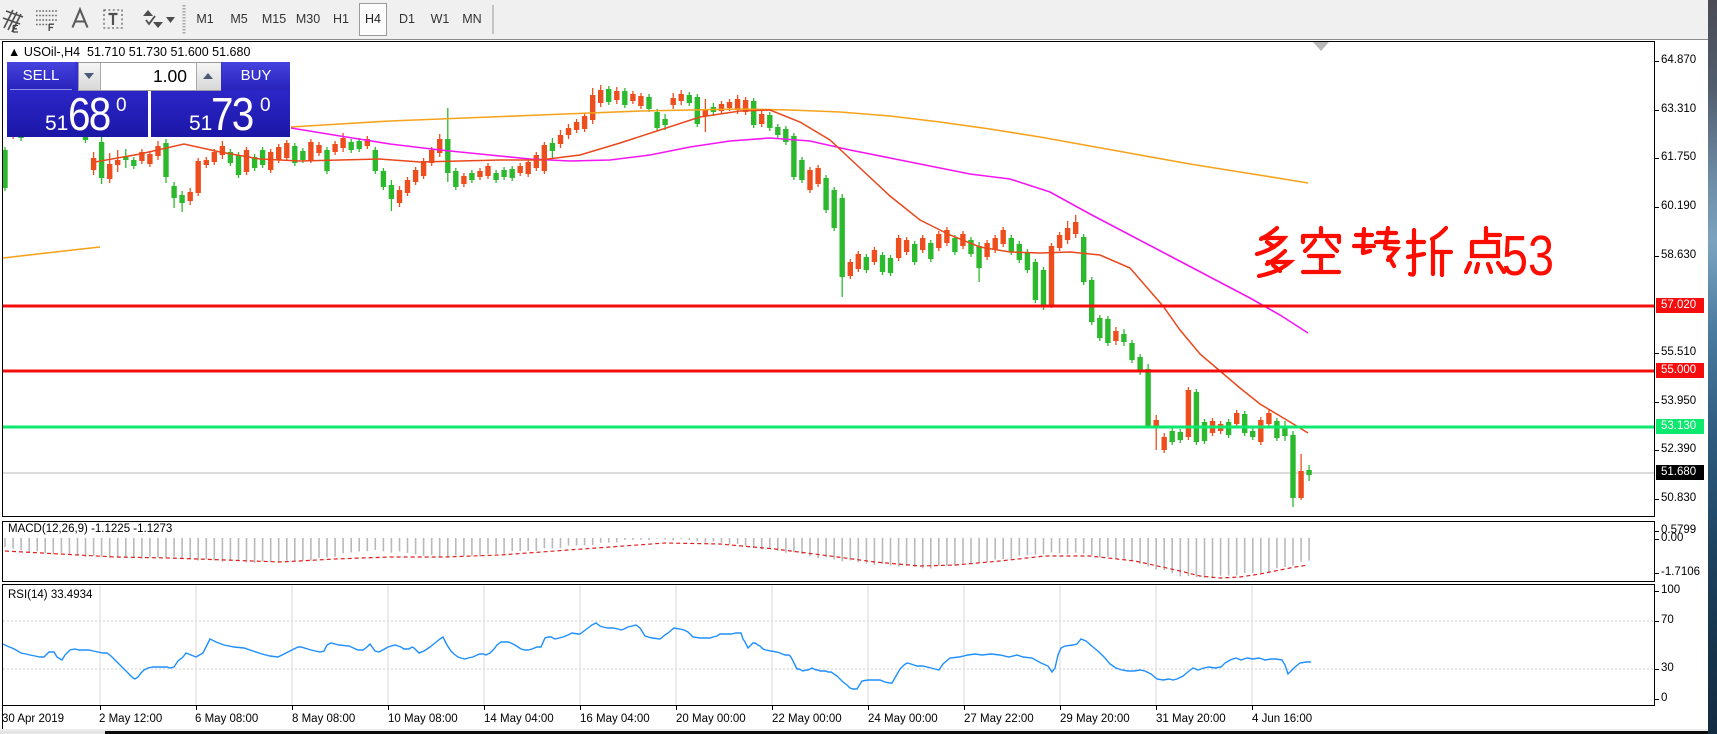  I want to click on svg-text: 53, so click(1528, 256).